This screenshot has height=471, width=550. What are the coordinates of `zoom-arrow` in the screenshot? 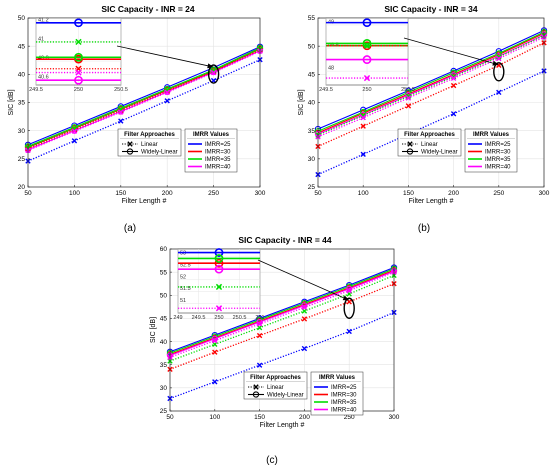 It's located at (163, 56).